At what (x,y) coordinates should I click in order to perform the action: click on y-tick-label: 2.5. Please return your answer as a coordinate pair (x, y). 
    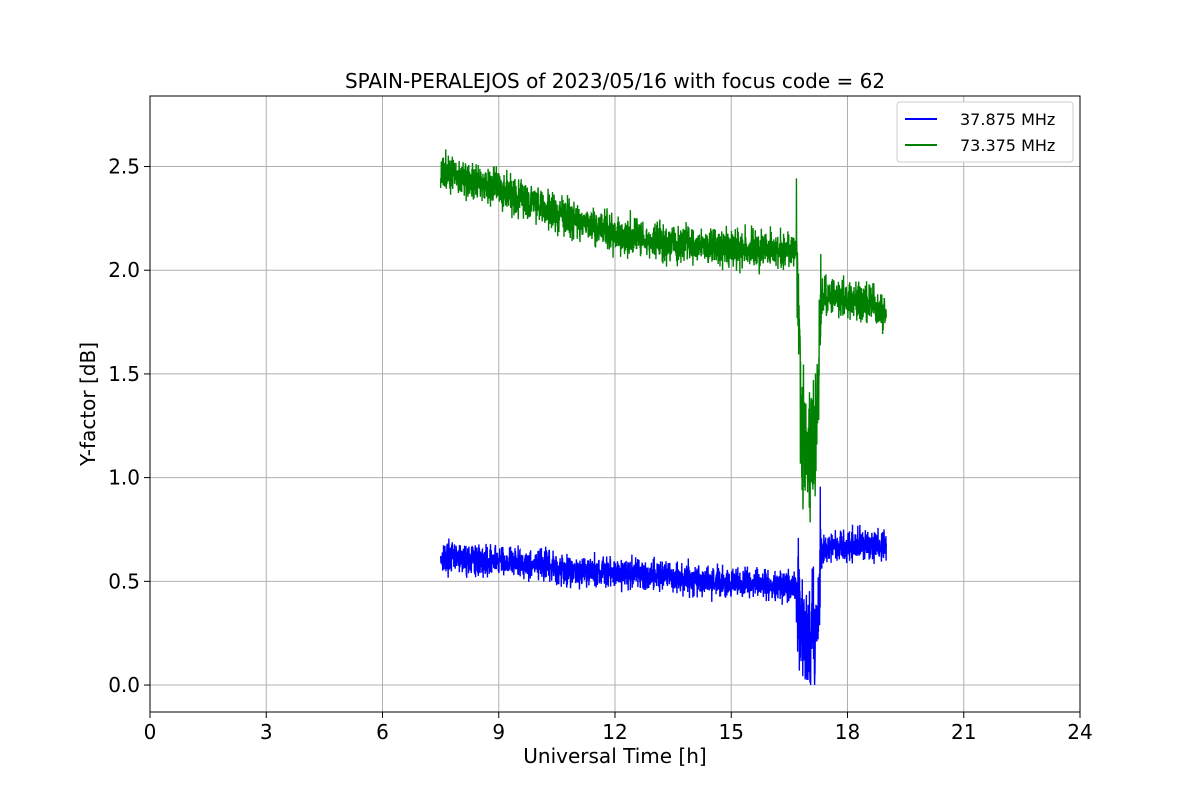
    Looking at the image, I should click on (124, 167).